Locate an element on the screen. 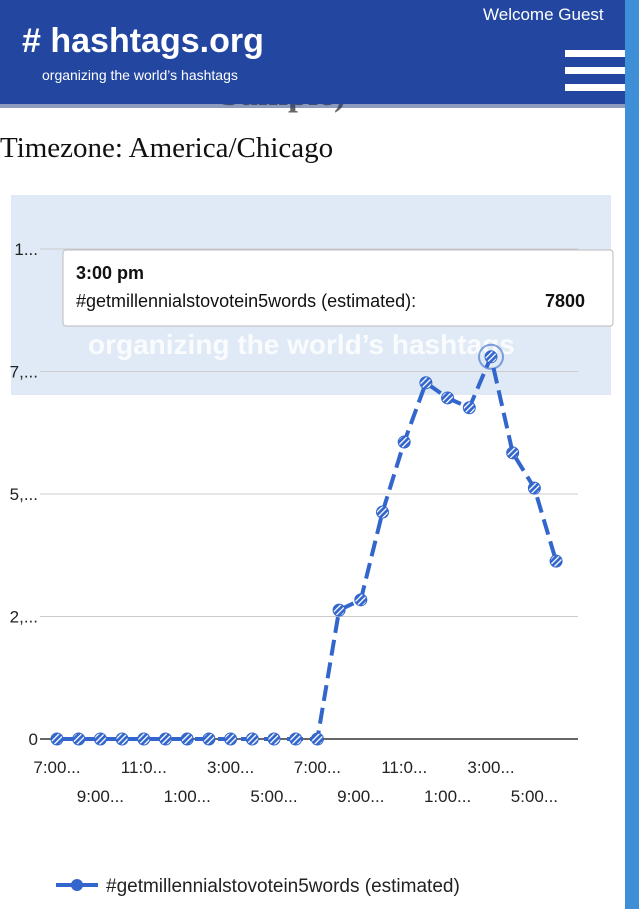 The width and height of the screenshot is (639, 909). logo: # hashtags.org is located at coordinates (143, 41).